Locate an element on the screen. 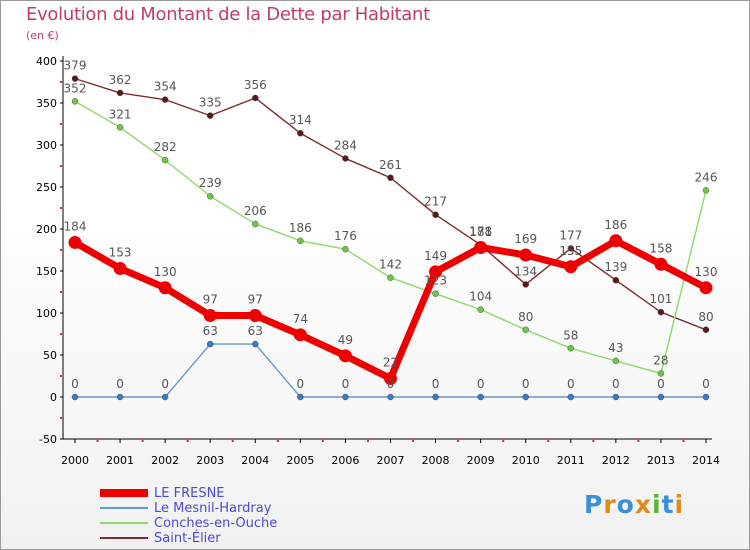  legend-item-le-fresne: LE FRESNE is located at coordinates (162, 493).